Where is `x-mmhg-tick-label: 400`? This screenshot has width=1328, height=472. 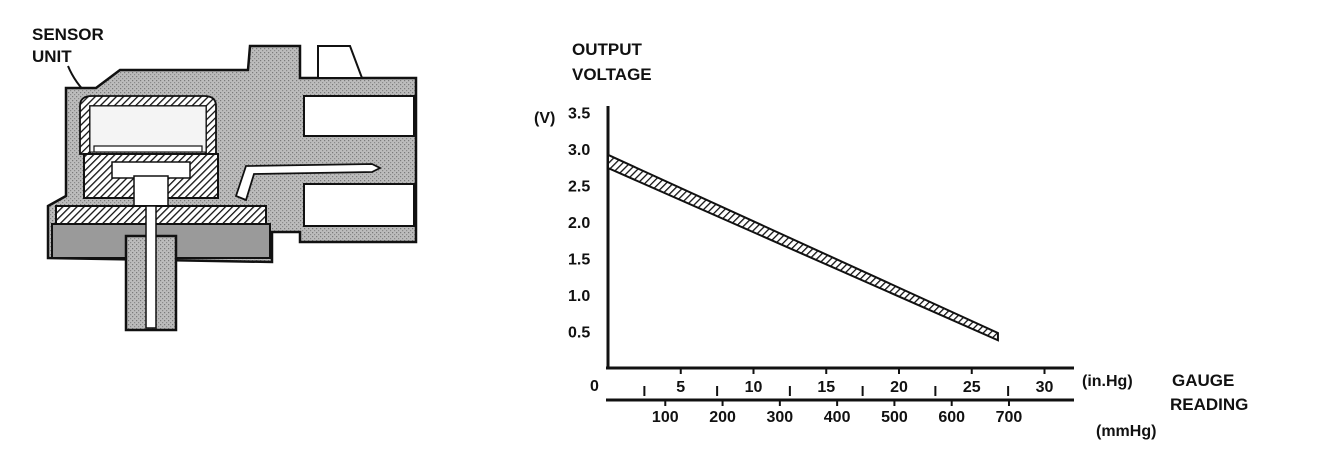 x-mmhg-tick-label: 400 is located at coordinates (837, 417).